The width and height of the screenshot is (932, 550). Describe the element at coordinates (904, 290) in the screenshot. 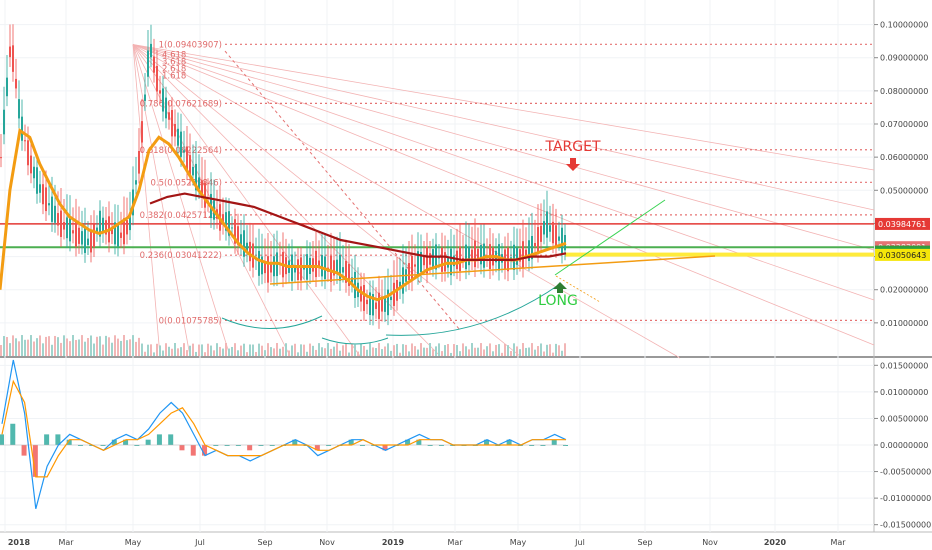

I see `price-axis-label: 0.02000000` at that location.